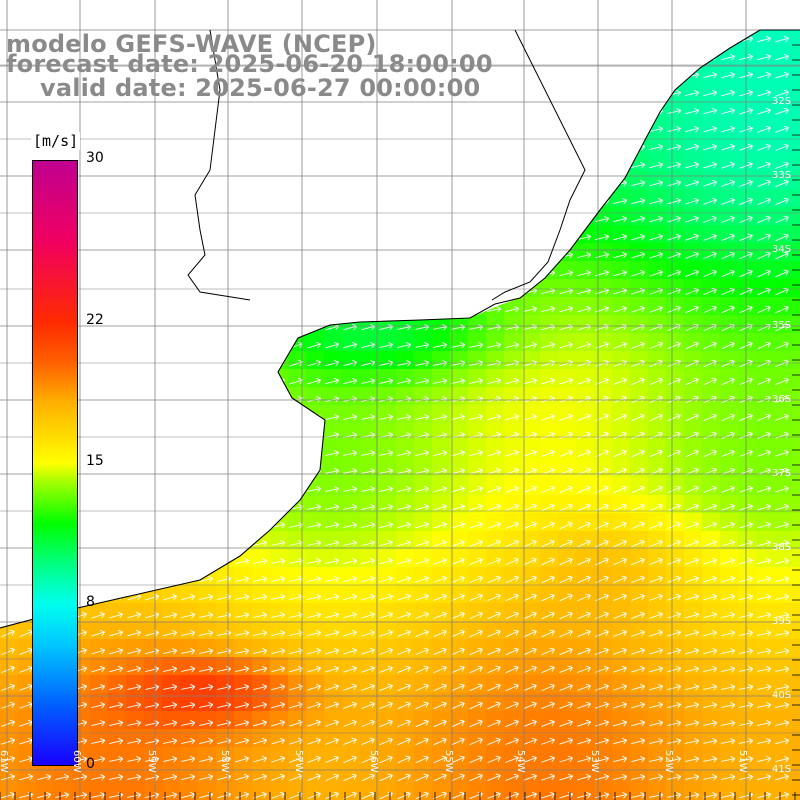 The width and height of the screenshot is (800, 800). I want to click on colorbar-unit: [m/s], so click(56, 141).